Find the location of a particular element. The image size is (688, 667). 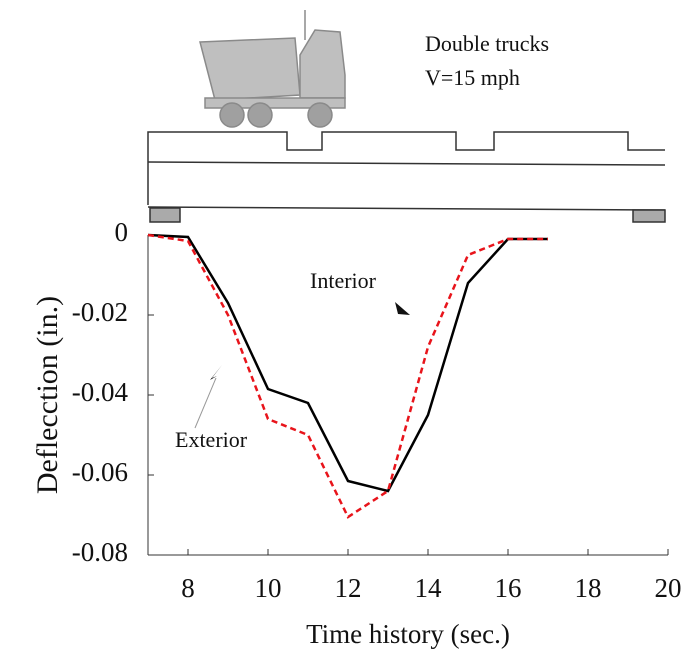

x-tick-label: 12 is located at coordinates (348, 588).